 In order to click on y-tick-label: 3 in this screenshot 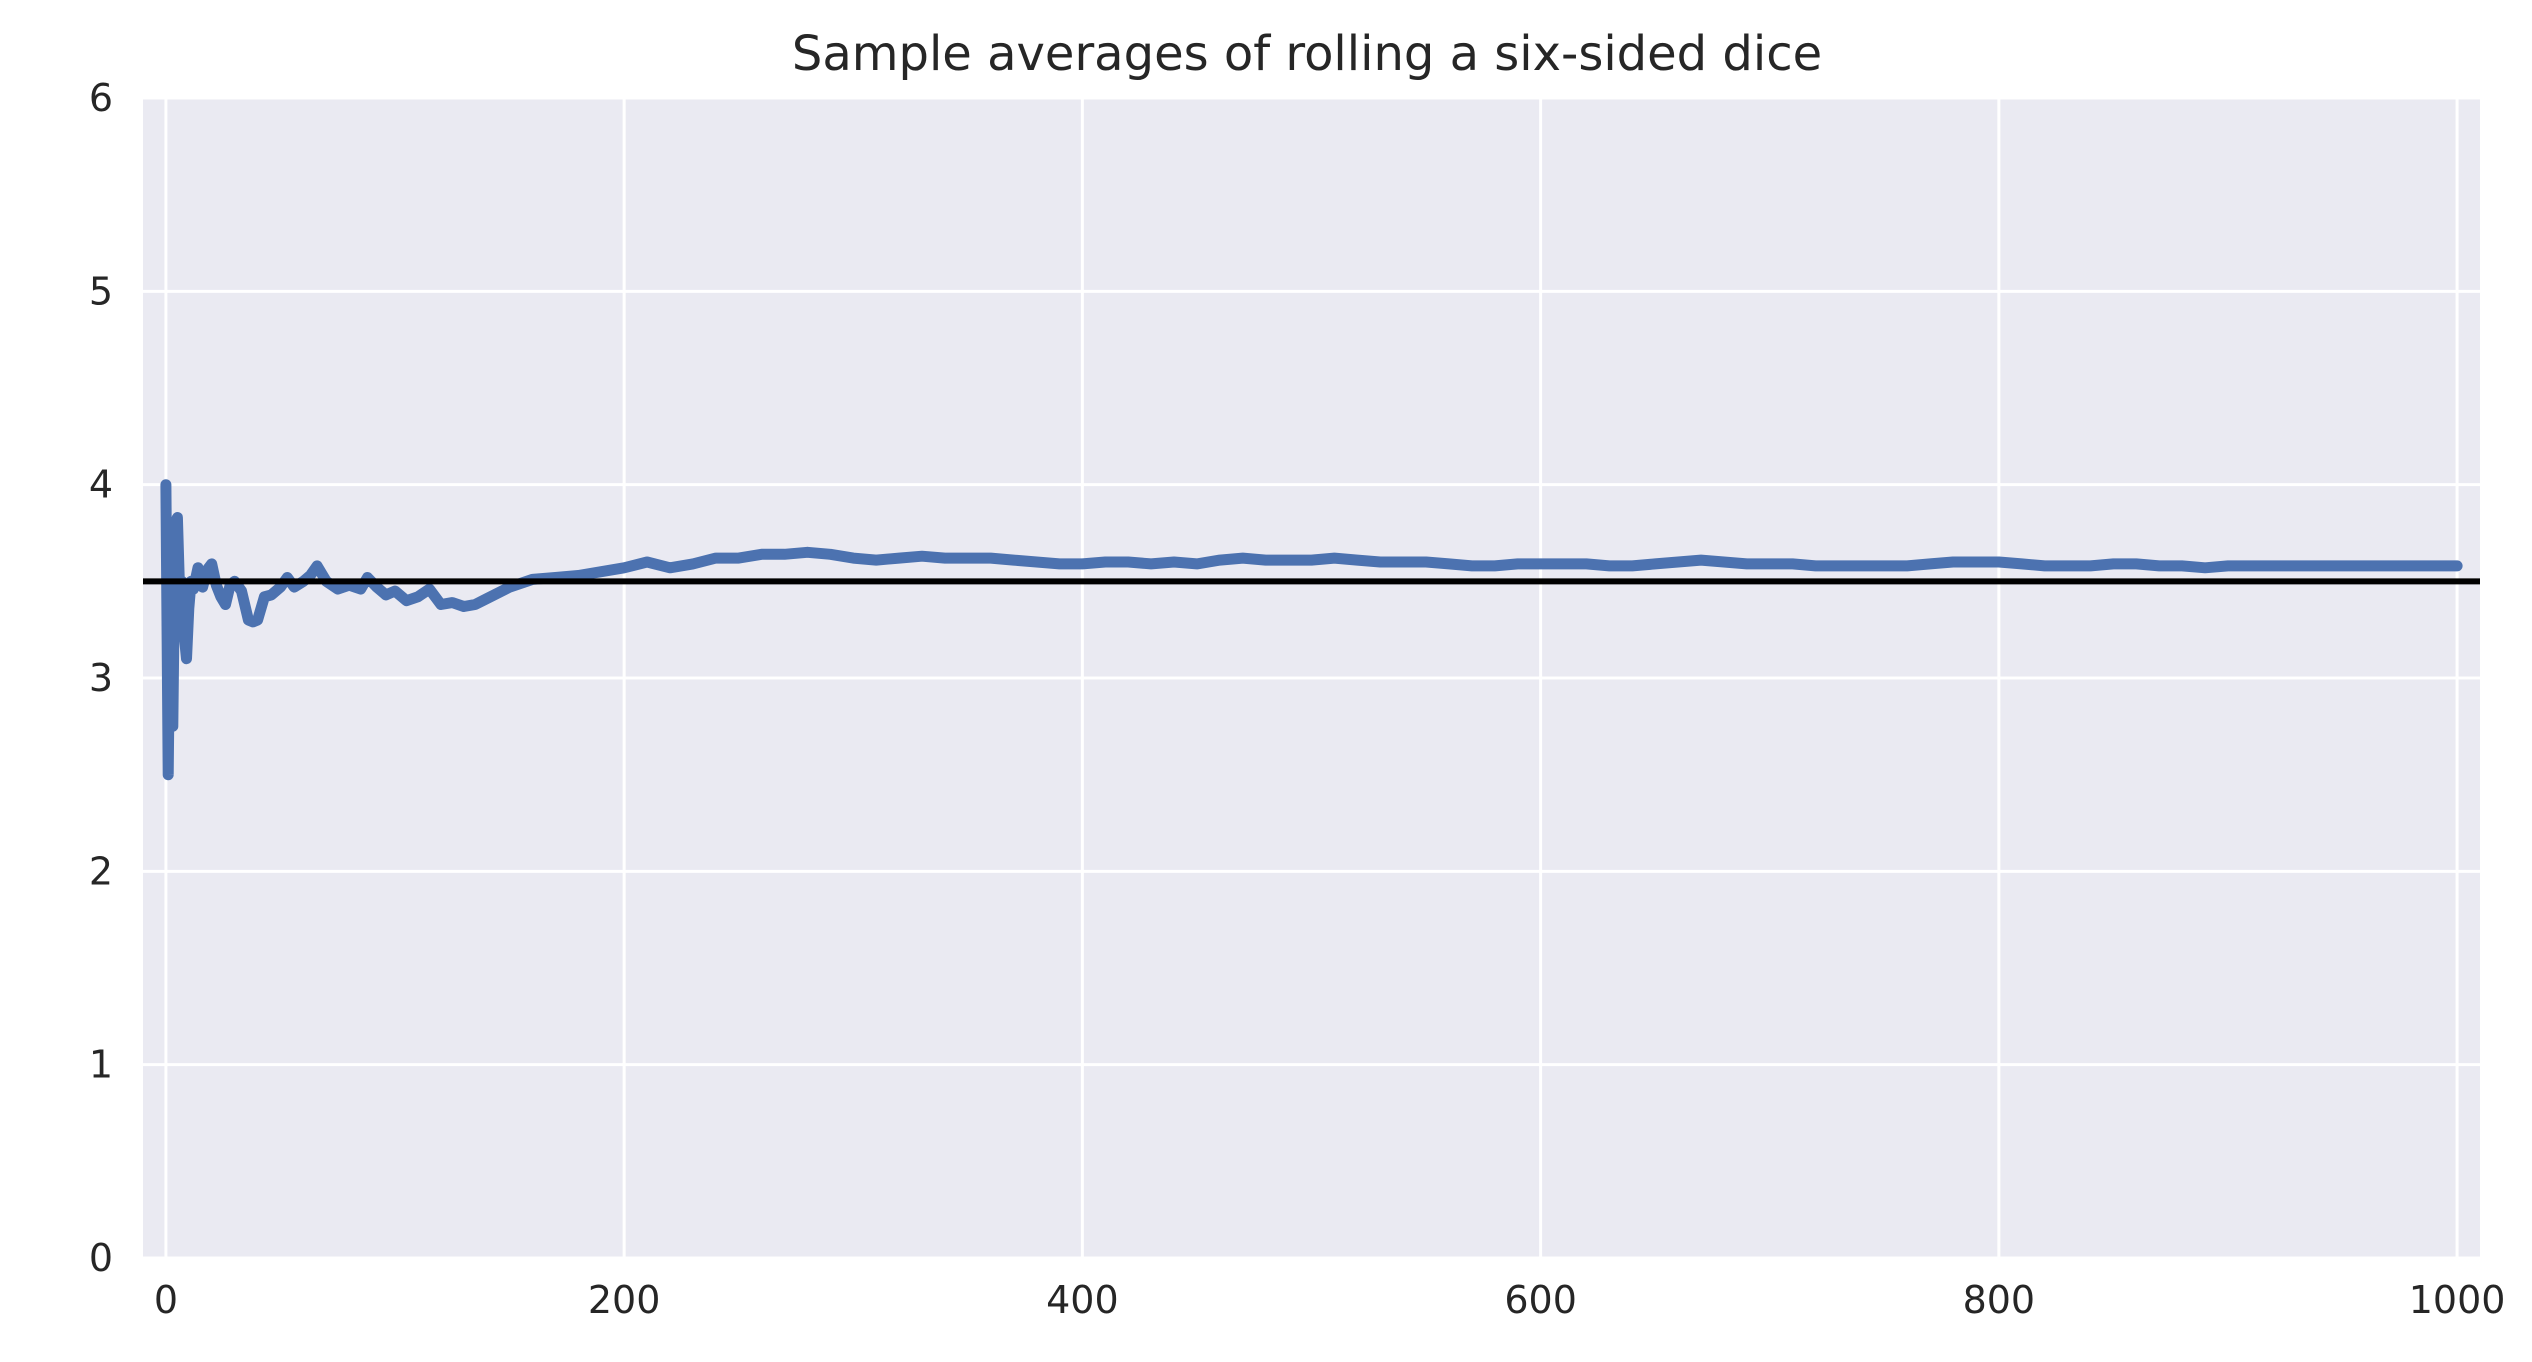, I will do `click(101, 678)`.